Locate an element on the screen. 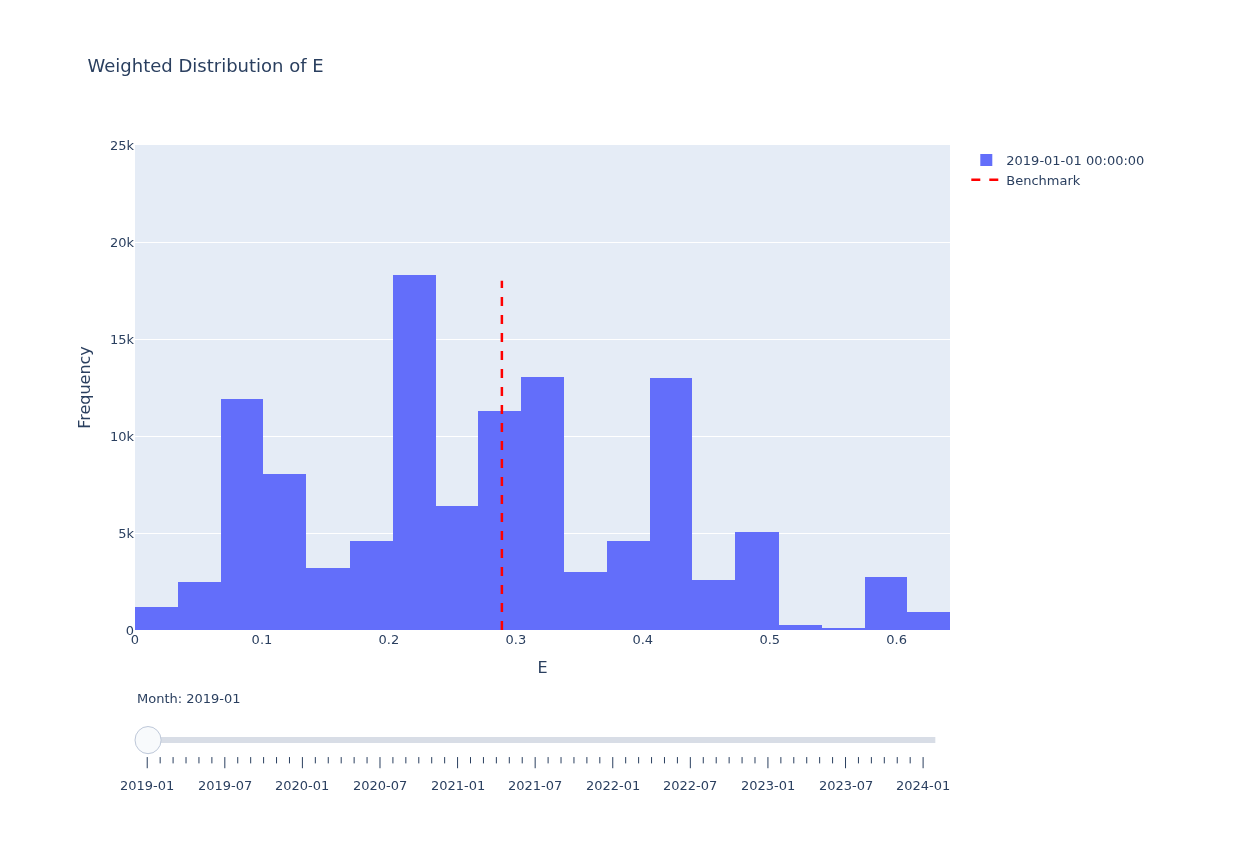  x-axis-title: E is located at coordinates (542, 667).